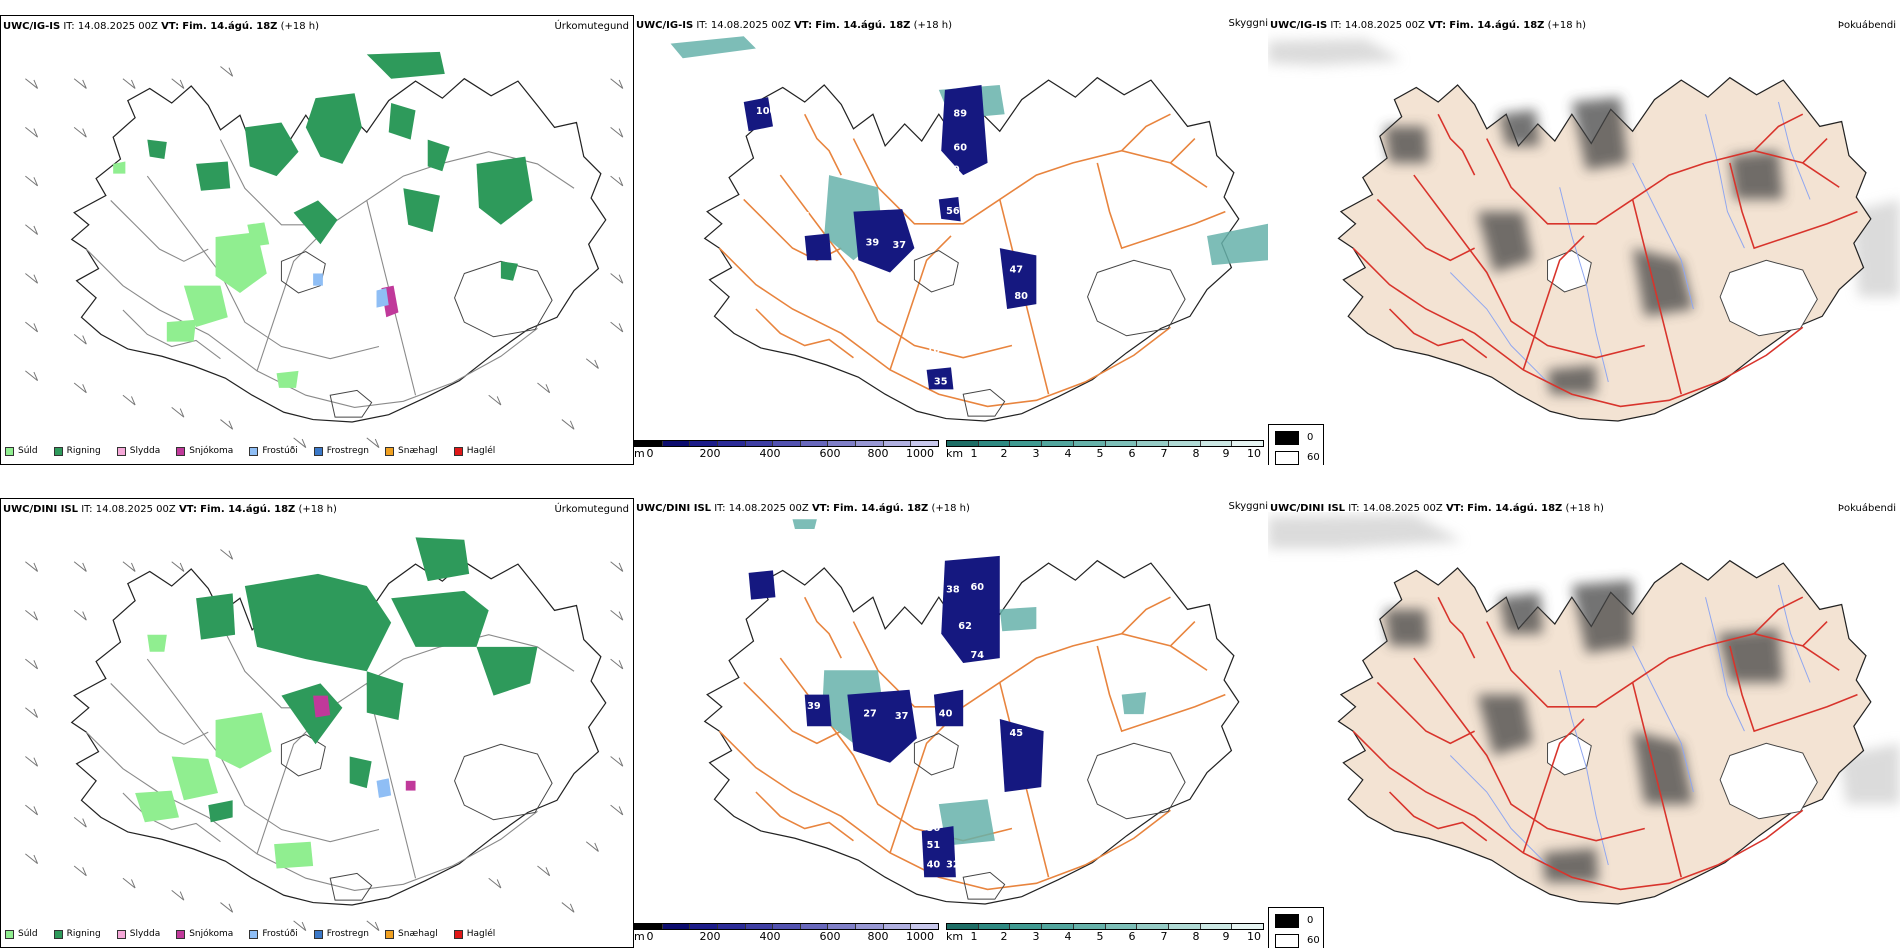 The height and width of the screenshot is (950, 1900). I want to click on svg-text: 51, so click(934, 845).